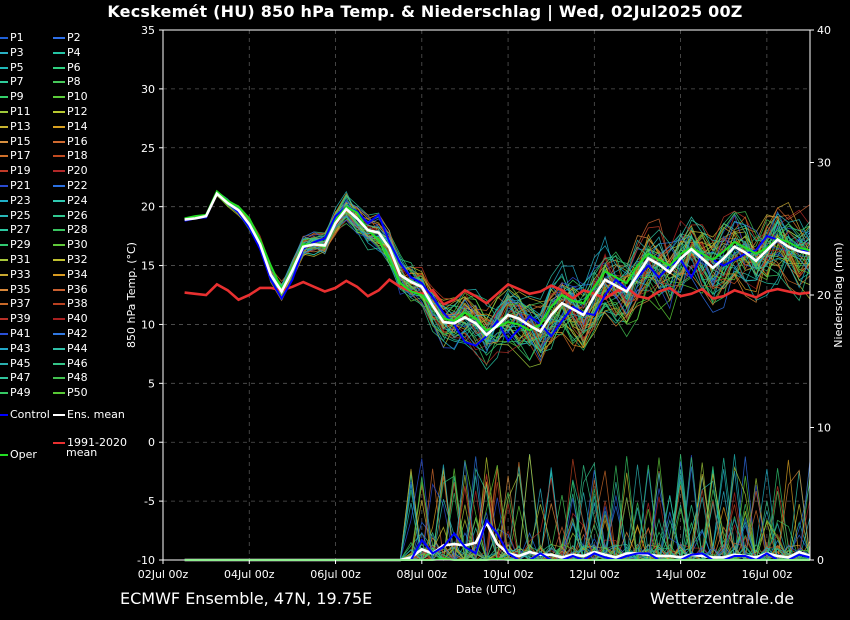  What do you see at coordinates (594, 574) in the screenshot?
I see `x-tick-label: 12Jul 00z` at bounding box center [594, 574].